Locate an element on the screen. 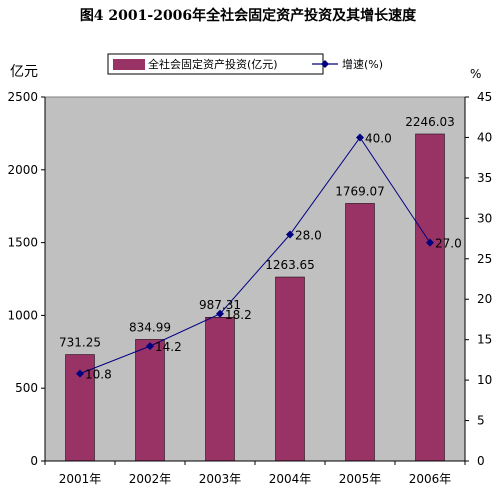 Image resolution: width=496 pixels, height=491 pixels. x-tick-label: 2005年 is located at coordinates (360, 479).